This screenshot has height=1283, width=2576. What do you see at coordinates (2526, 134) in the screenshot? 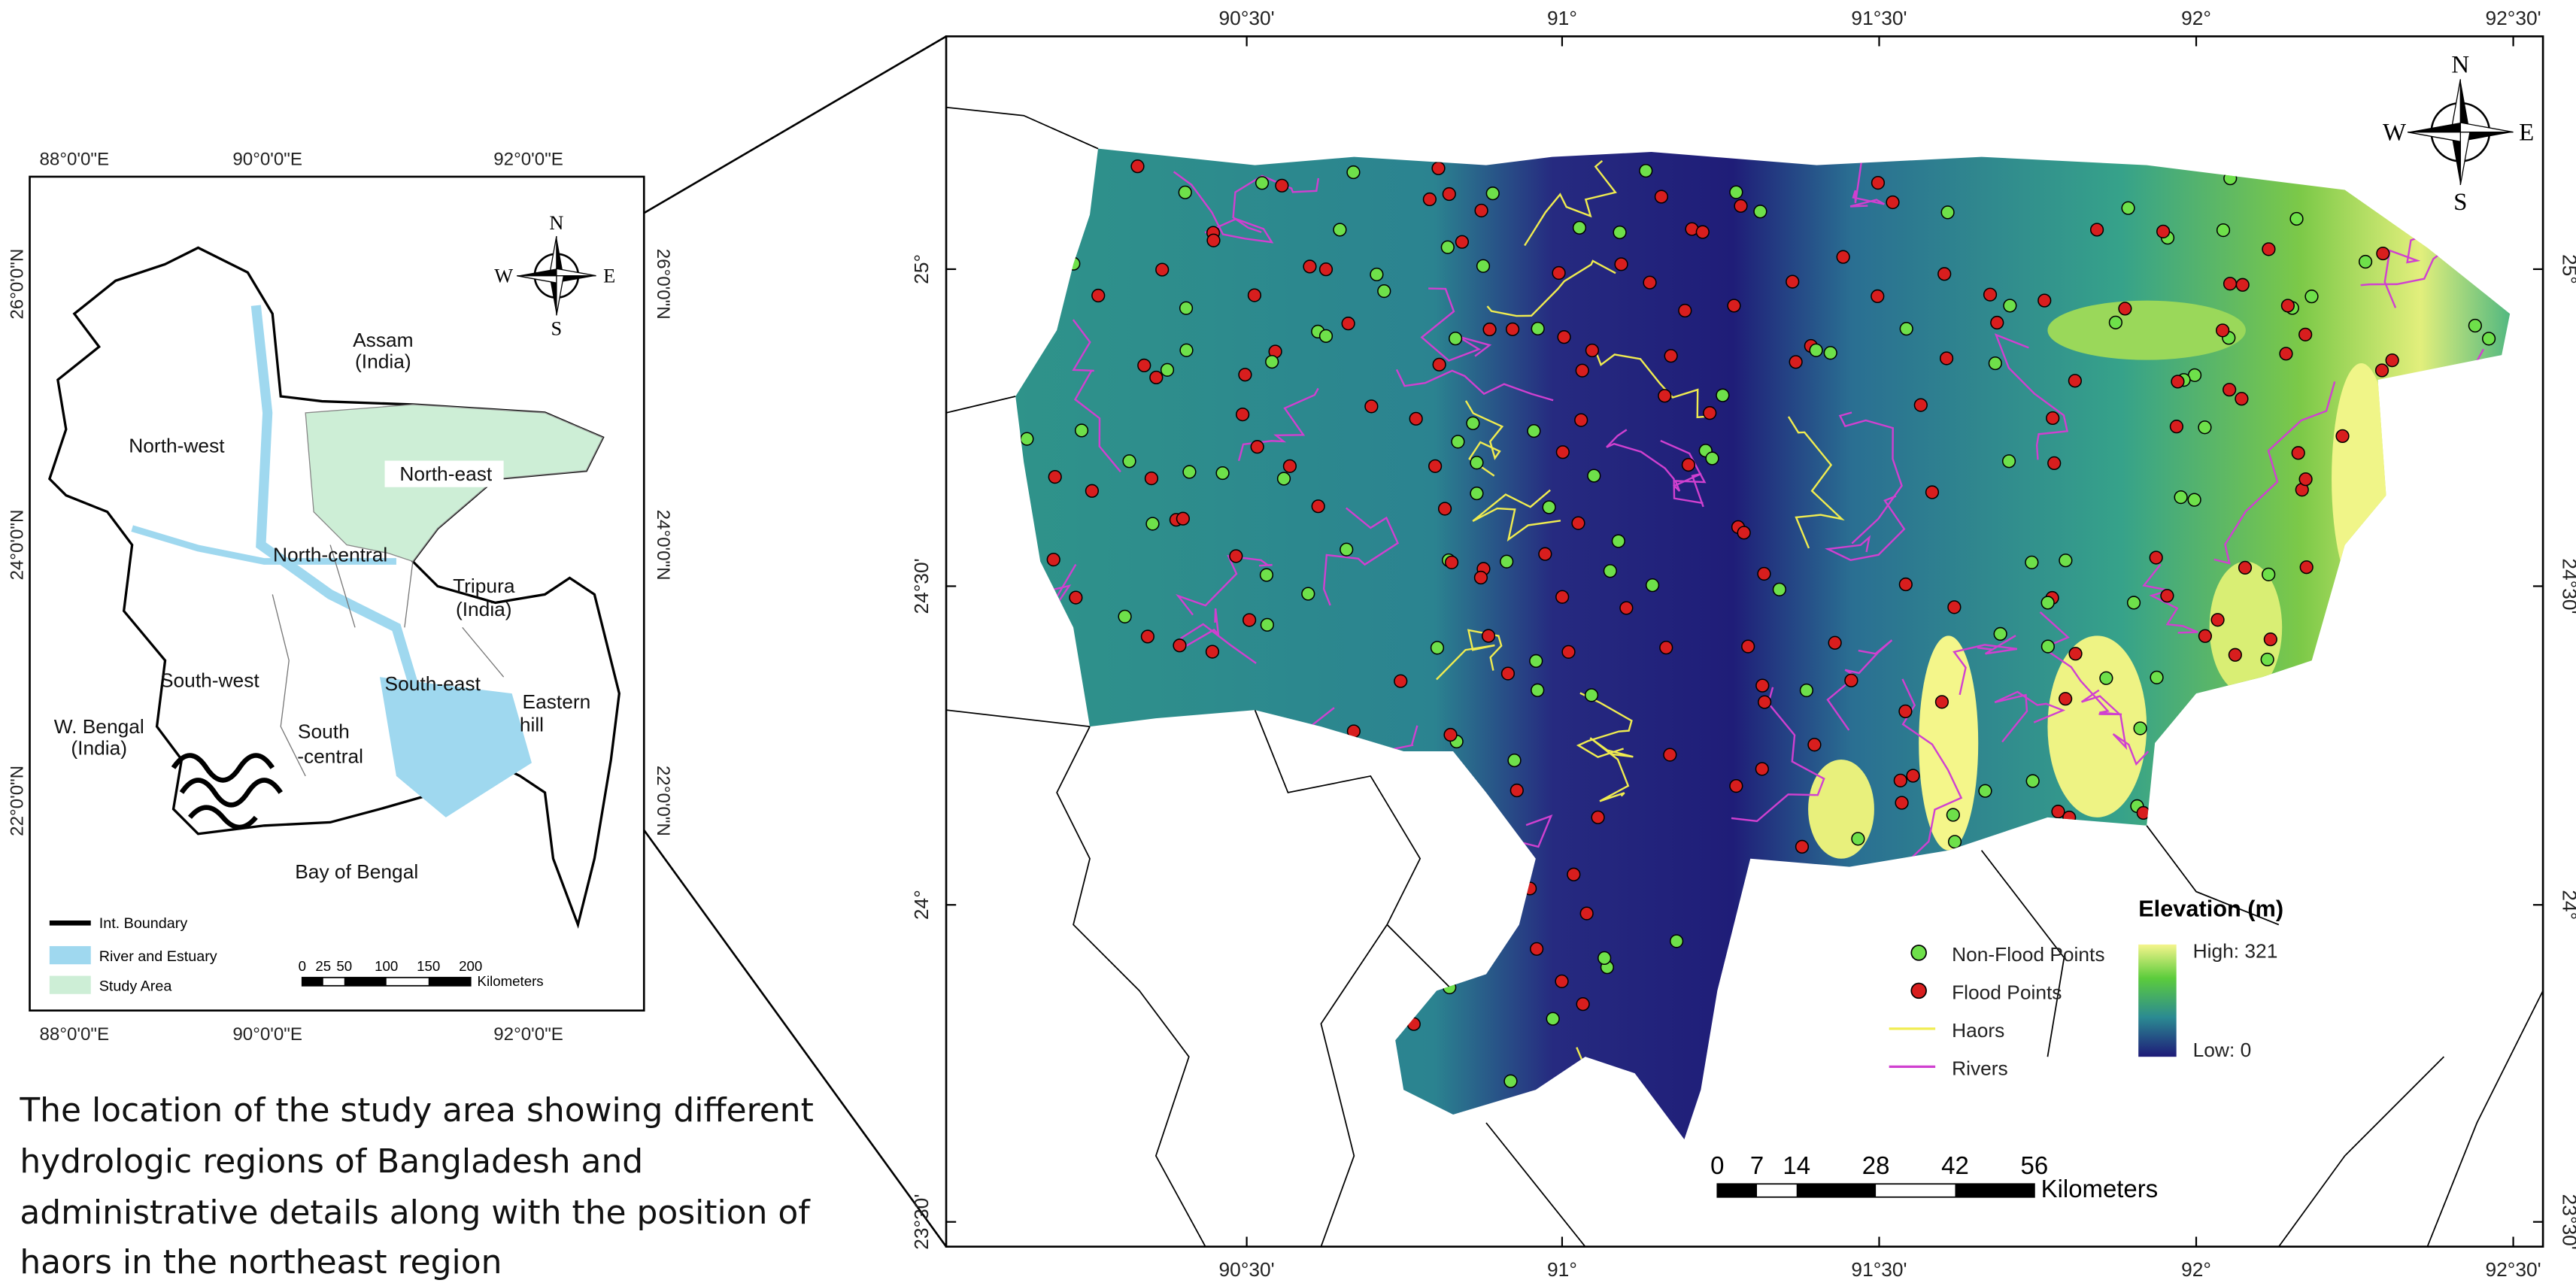
I see `compass-label: E` at bounding box center [2526, 134].